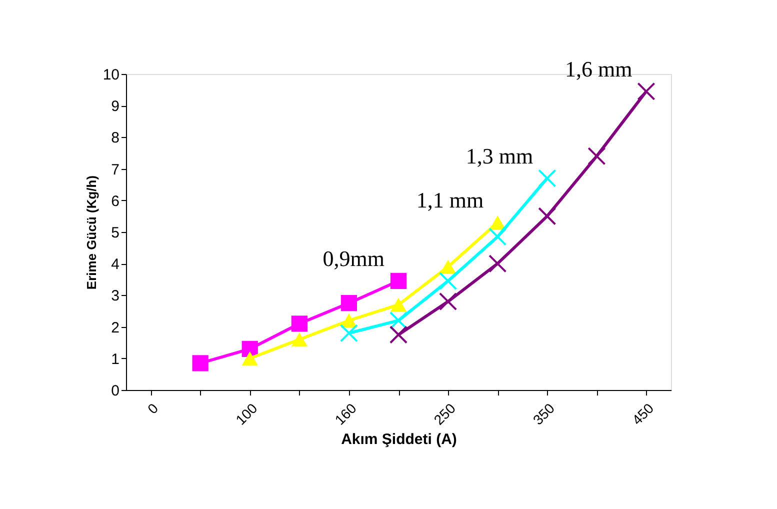 Image resolution: width=777 pixels, height=509 pixels. Describe the element at coordinates (115, 296) in the screenshot. I see `y-tick-label: 3` at that location.